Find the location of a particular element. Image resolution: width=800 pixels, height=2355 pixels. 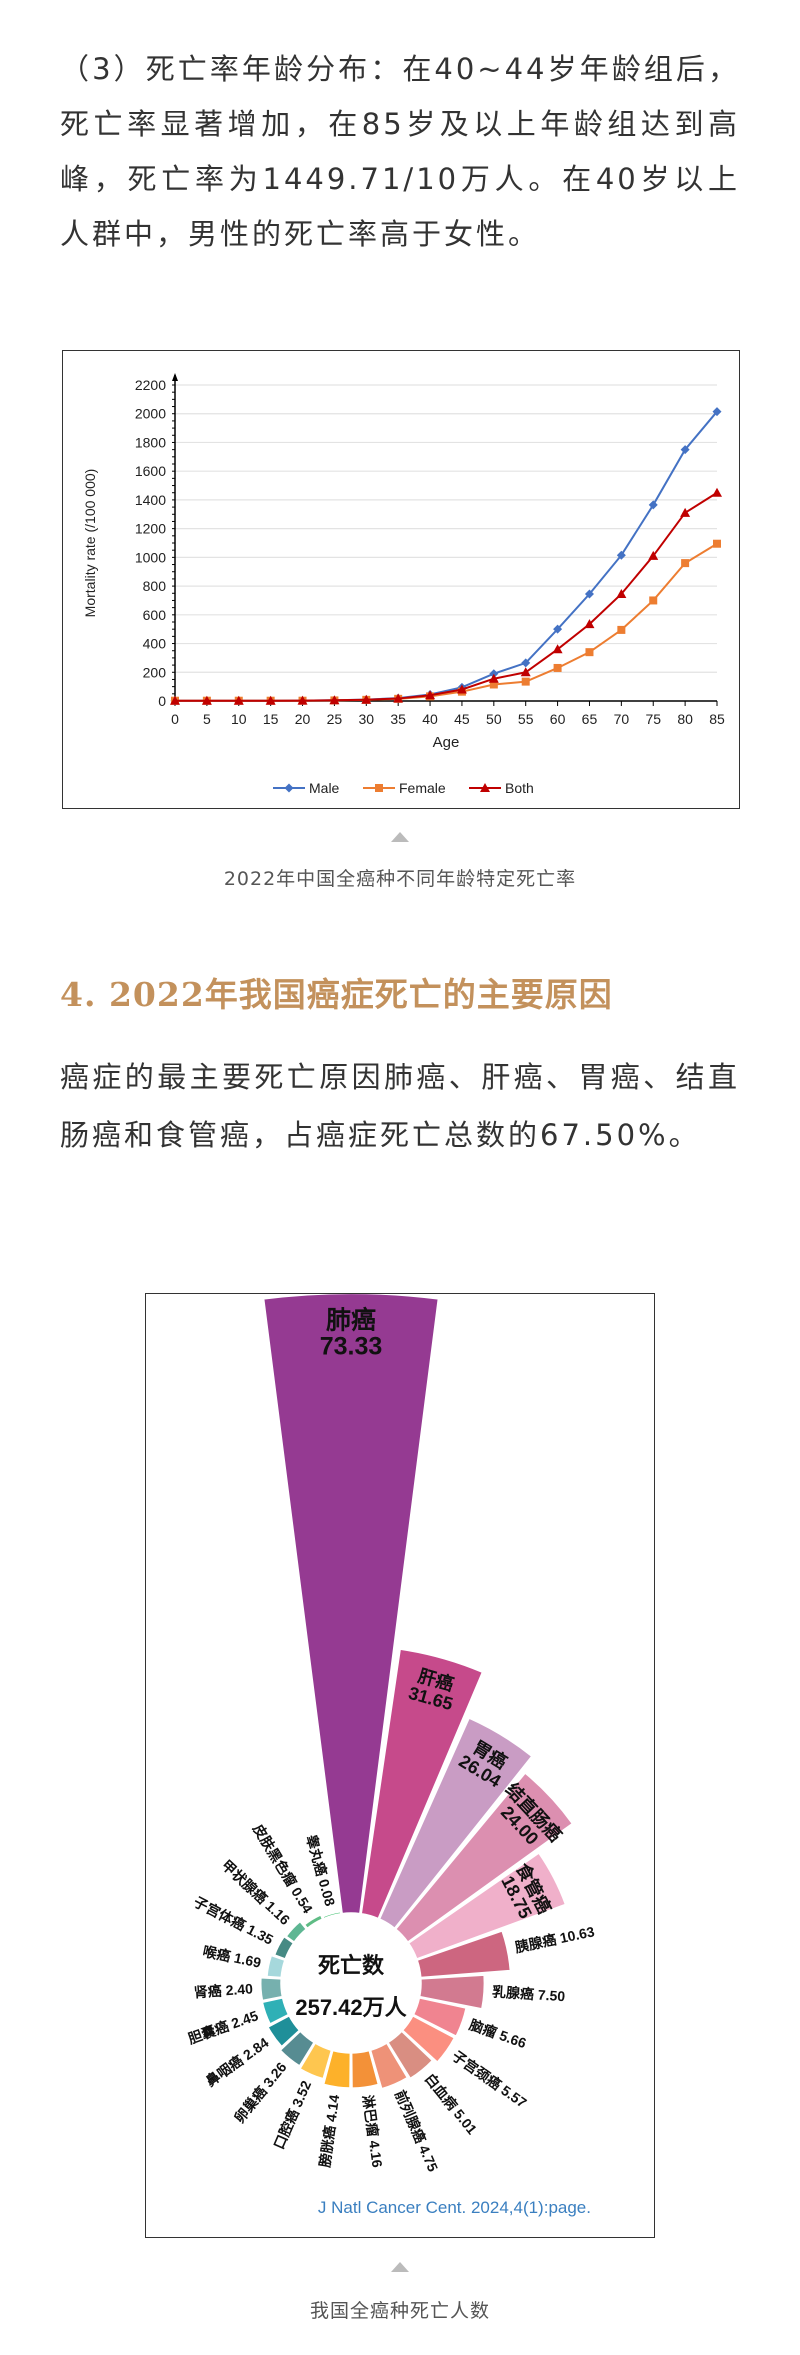

bar-label: 胰腺癌 10.63 is located at coordinates (554, 1939).